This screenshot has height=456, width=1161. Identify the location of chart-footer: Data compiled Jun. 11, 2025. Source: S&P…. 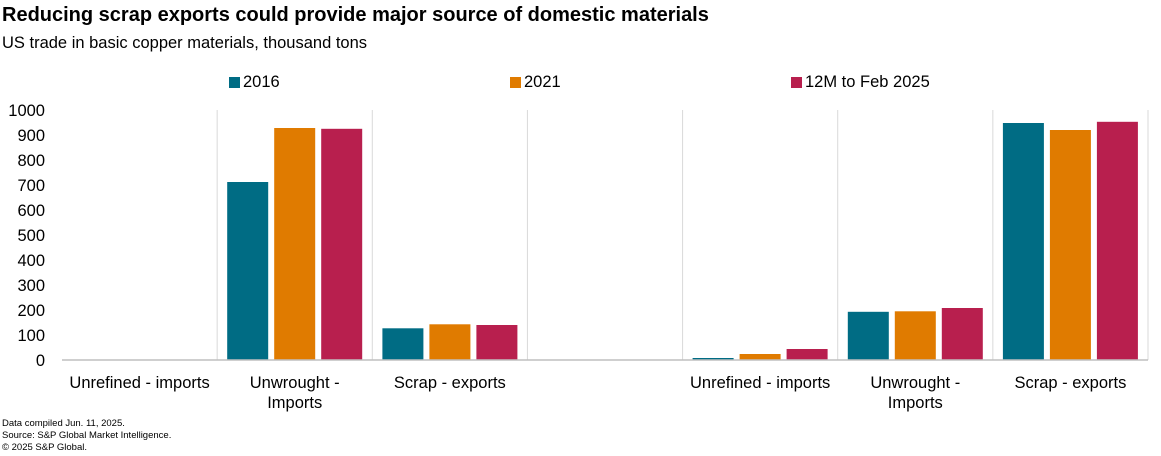
(86, 436).